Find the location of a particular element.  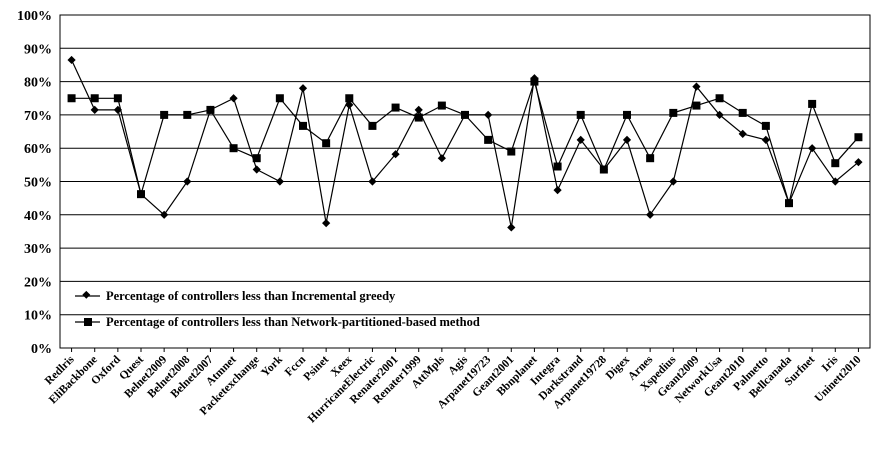

legend-square-marker is located at coordinates (88, 322).